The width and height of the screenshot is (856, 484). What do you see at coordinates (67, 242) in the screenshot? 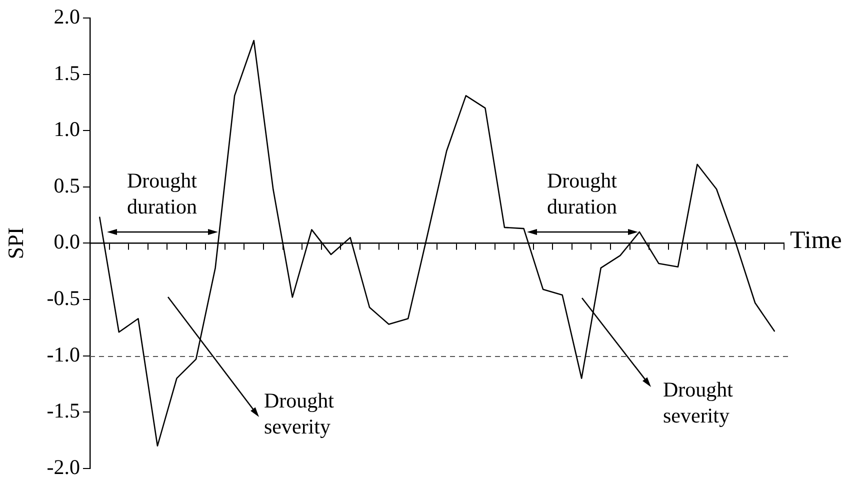
I see `y-tick-label: 0.0` at bounding box center [67, 242].